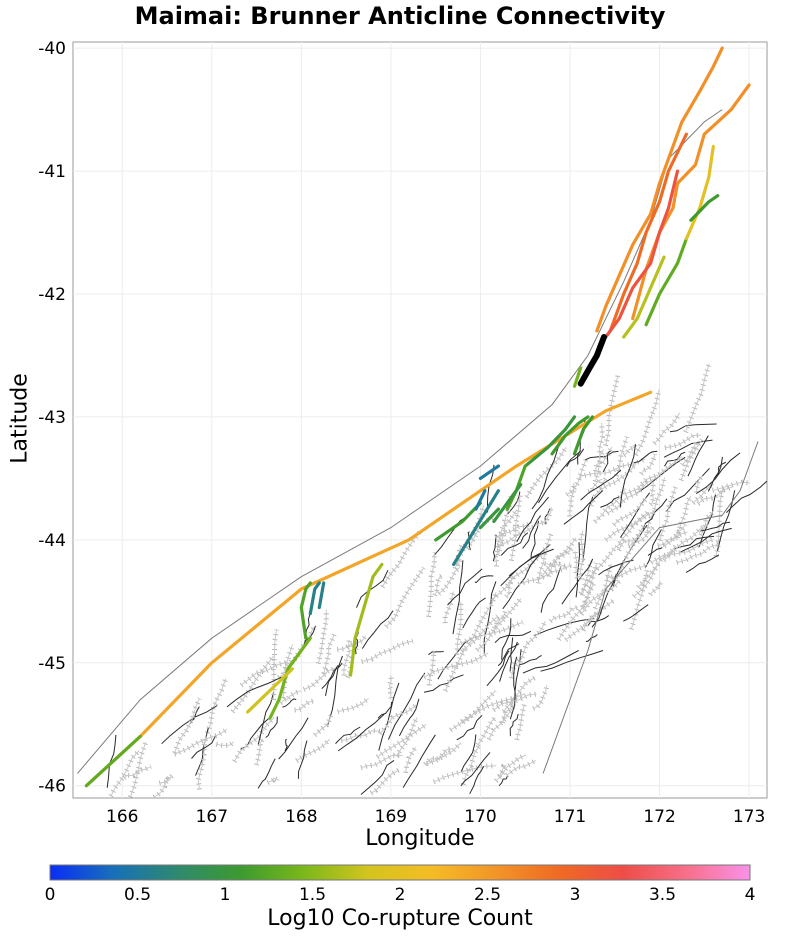 The height and width of the screenshot is (945, 800). Describe the element at coordinates (52, 418) in the screenshot. I see `y-tick-label: -43` at that location.